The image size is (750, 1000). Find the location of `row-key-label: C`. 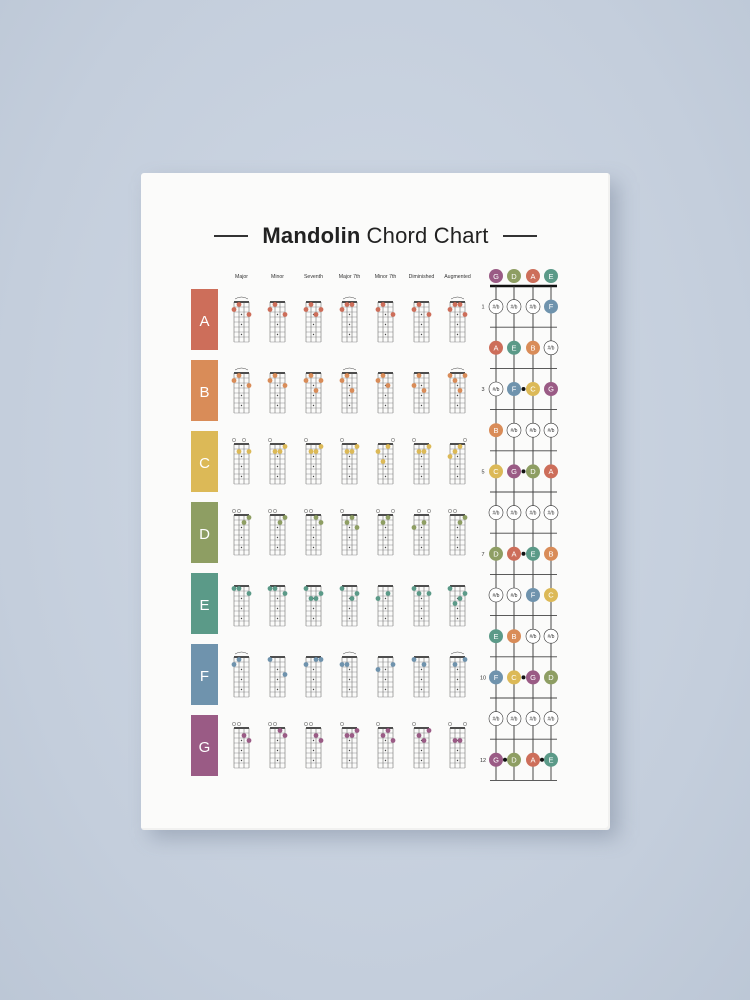

row-key-label: C is located at coordinates (204, 463).